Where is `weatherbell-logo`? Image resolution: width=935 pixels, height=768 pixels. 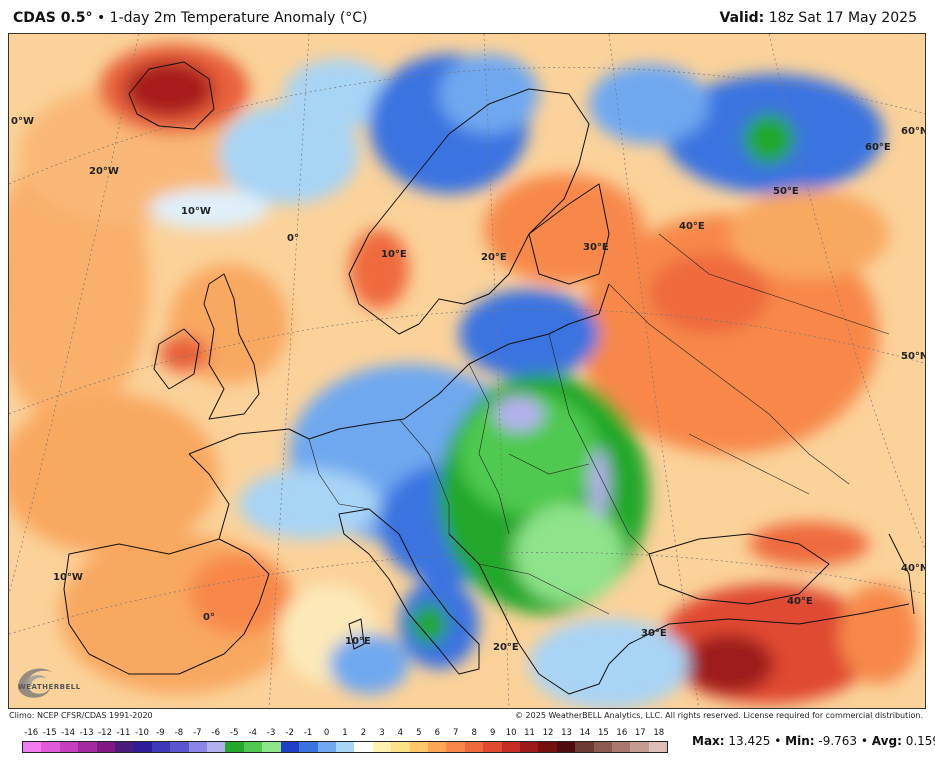 weatherbell-logo is located at coordinates (35, 683).